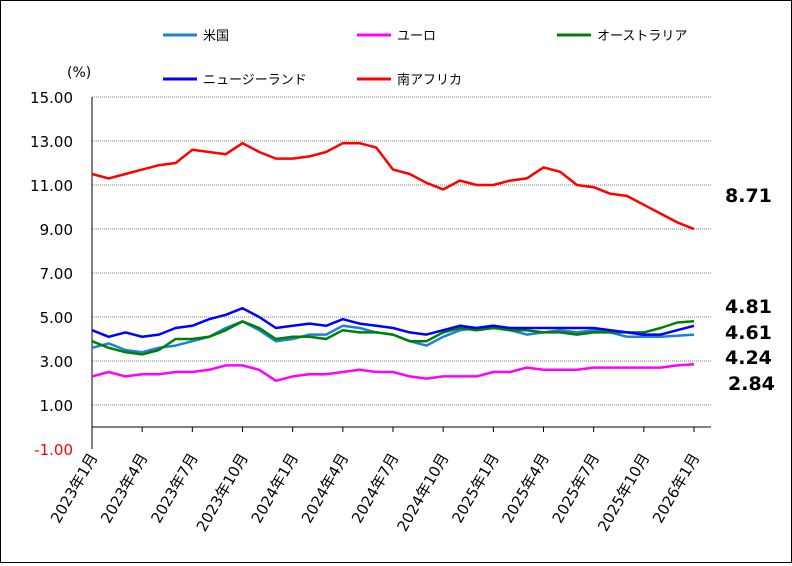  I want to click on end-value-label: 2.84, so click(751, 384).